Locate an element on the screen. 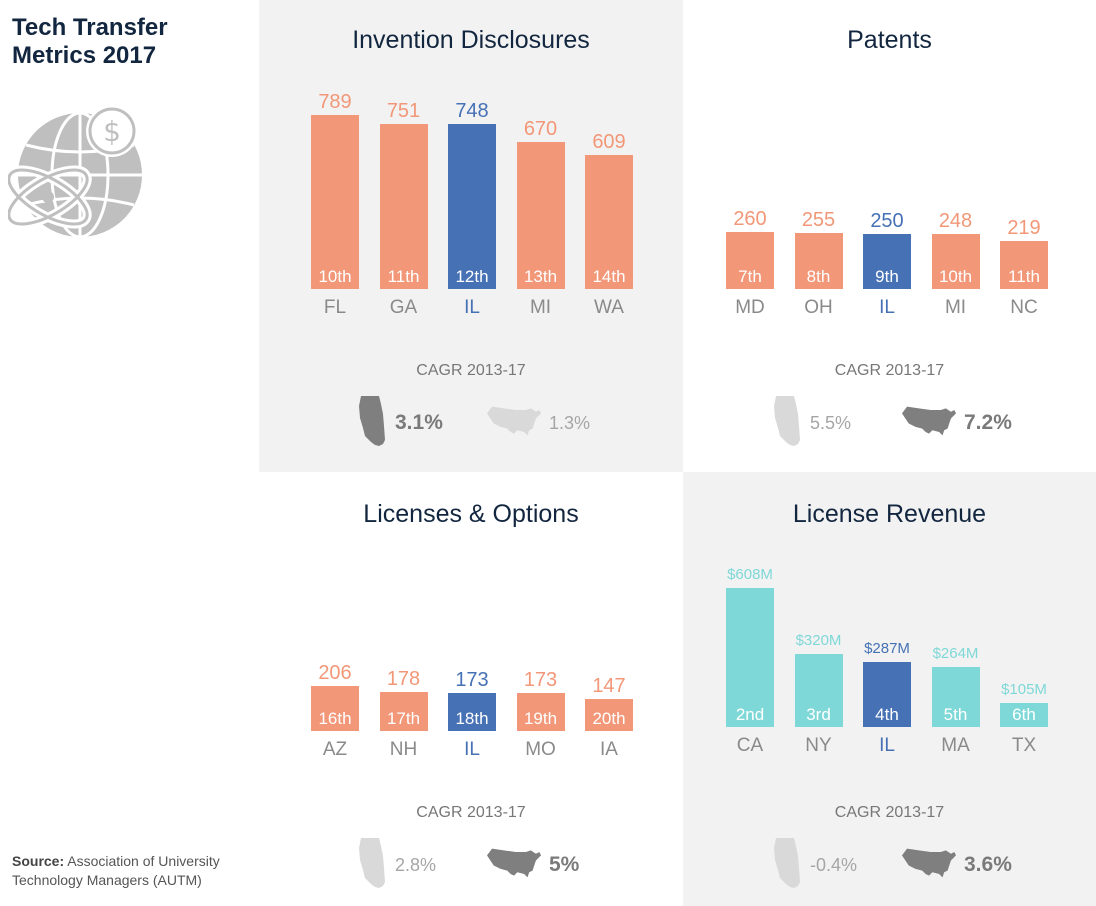 This screenshot has width=1096, height=906. cagr-value-illinois: 3.1% is located at coordinates (419, 422).